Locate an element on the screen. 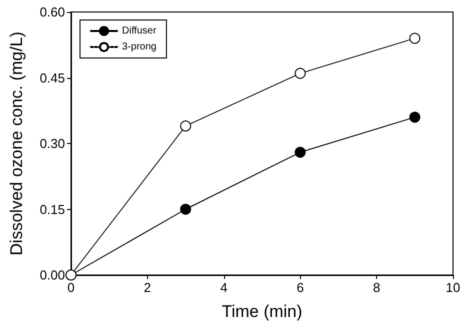 This screenshot has height=332, width=466. x-tick-label: 6 is located at coordinates (300, 287).